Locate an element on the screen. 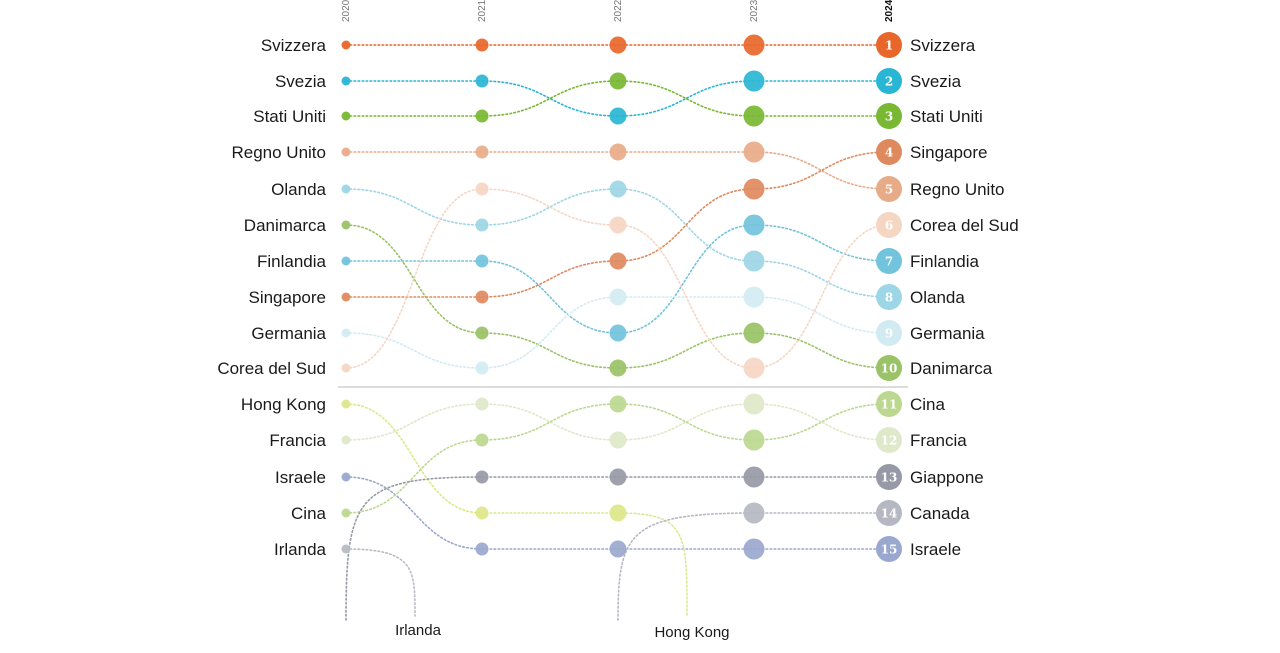 The height and width of the screenshot is (653, 1280). link-danimarca-2020 is located at coordinates (414, 279).